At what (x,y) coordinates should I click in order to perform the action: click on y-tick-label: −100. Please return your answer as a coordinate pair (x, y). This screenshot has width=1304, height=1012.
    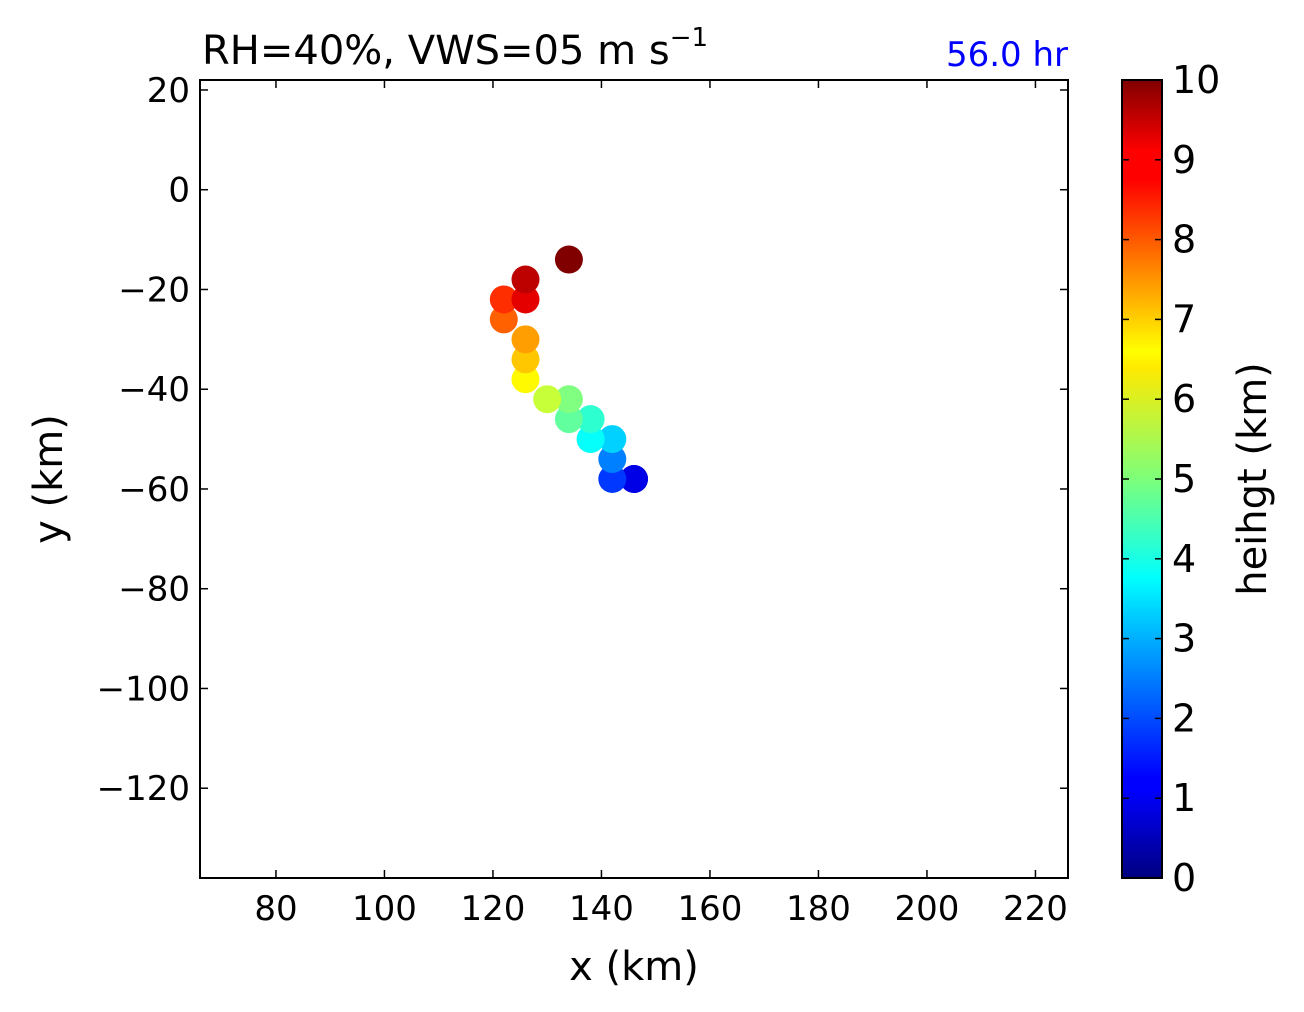
    Looking at the image, I should click on (143, 689).